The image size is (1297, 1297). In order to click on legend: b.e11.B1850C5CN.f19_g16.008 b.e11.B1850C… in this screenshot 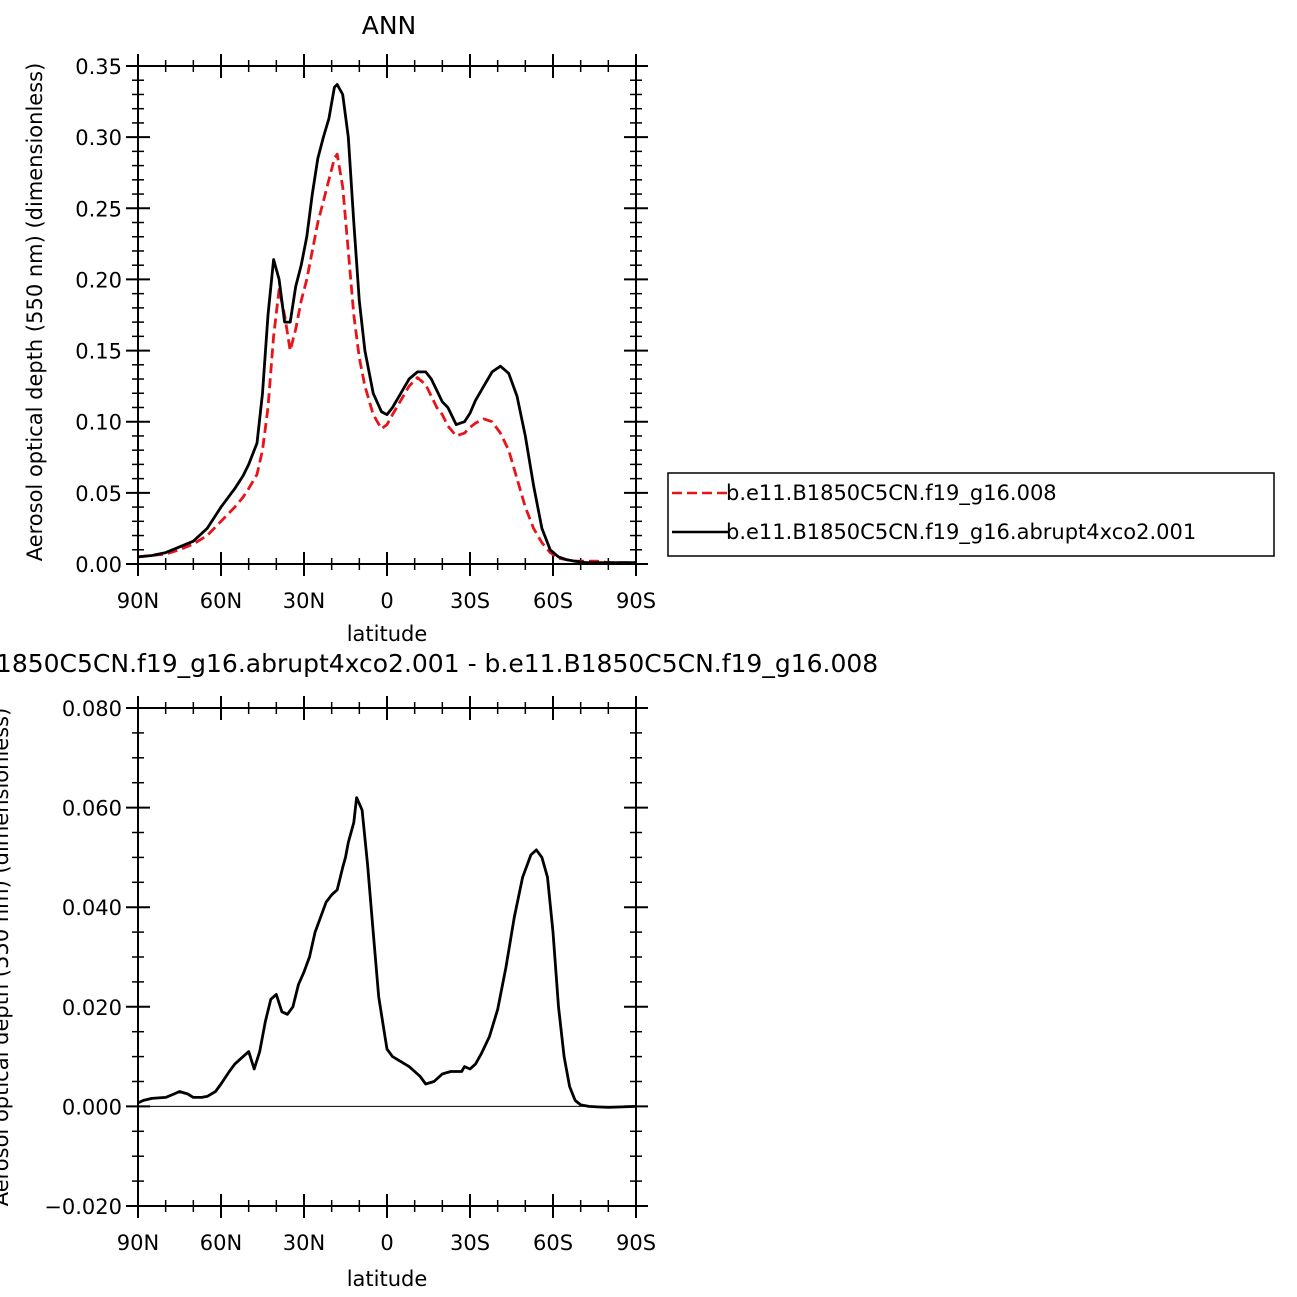, I will do `click(971, 514)`.